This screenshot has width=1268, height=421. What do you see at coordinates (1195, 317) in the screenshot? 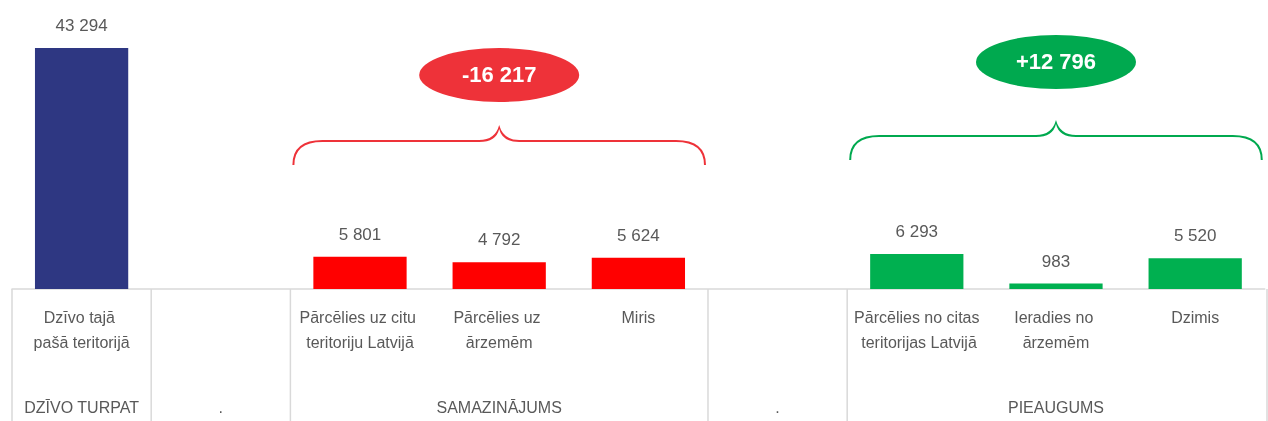
I see `x-tick-label: Dzimis` at bounding box center [1195, 317].